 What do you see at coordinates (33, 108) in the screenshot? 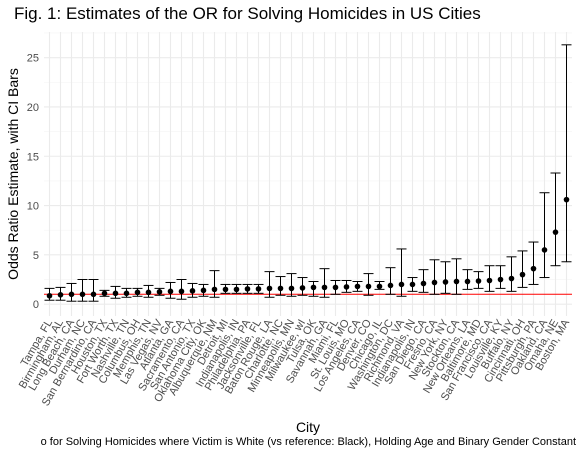
I see `y-tick-label: 20` at bounding box center [33, 108].